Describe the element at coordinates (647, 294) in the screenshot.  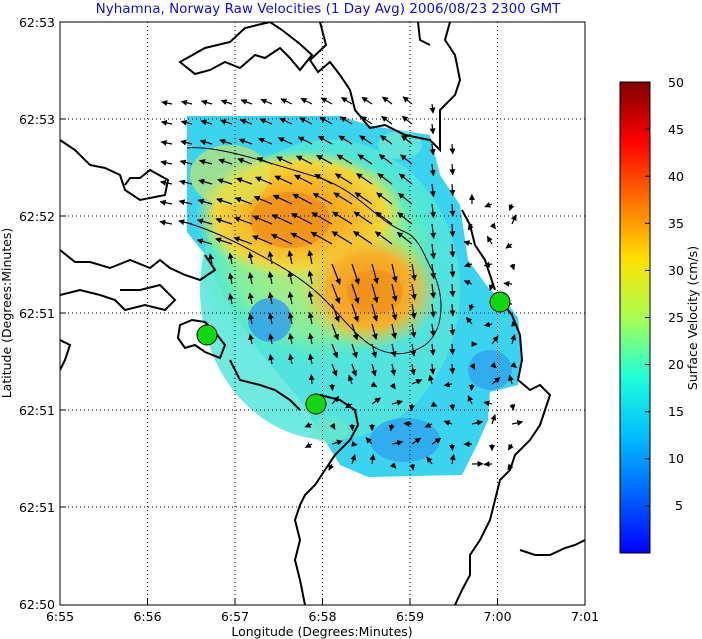
I see `colorbar-ticks` at that location.